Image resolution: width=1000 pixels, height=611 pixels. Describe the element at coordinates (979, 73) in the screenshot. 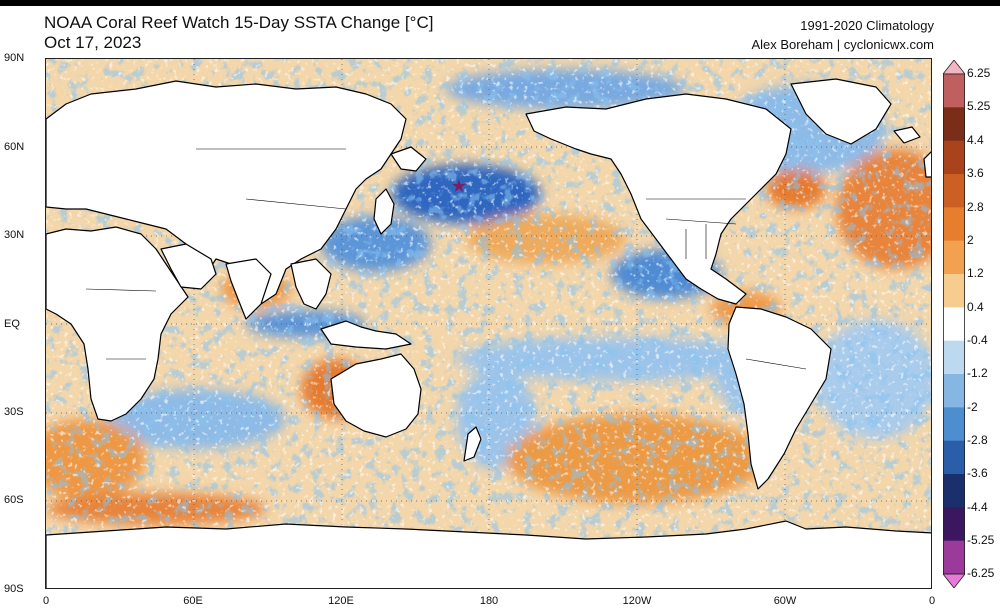

I see `cb-label-6.25: 6.25` at that location.